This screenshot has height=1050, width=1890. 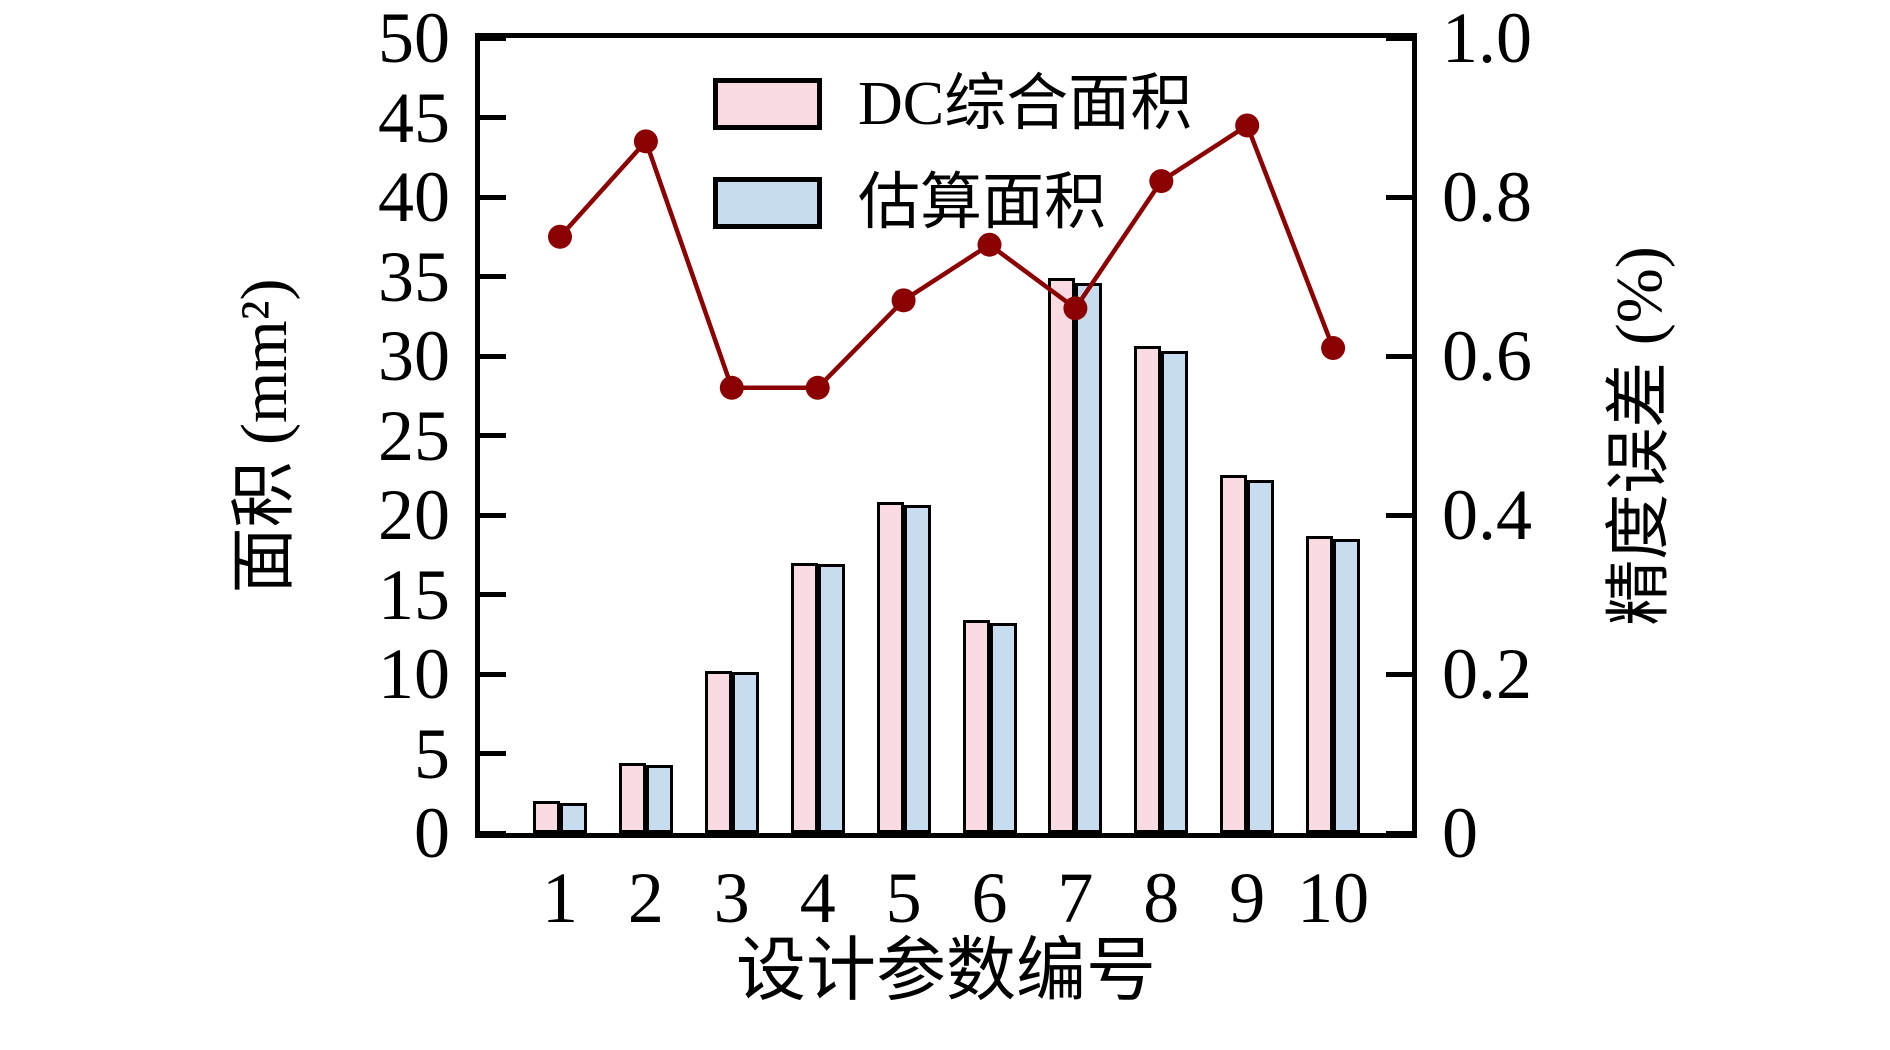 I want to click on x-axis-tick-label: 2, so click(x=645, y=898).